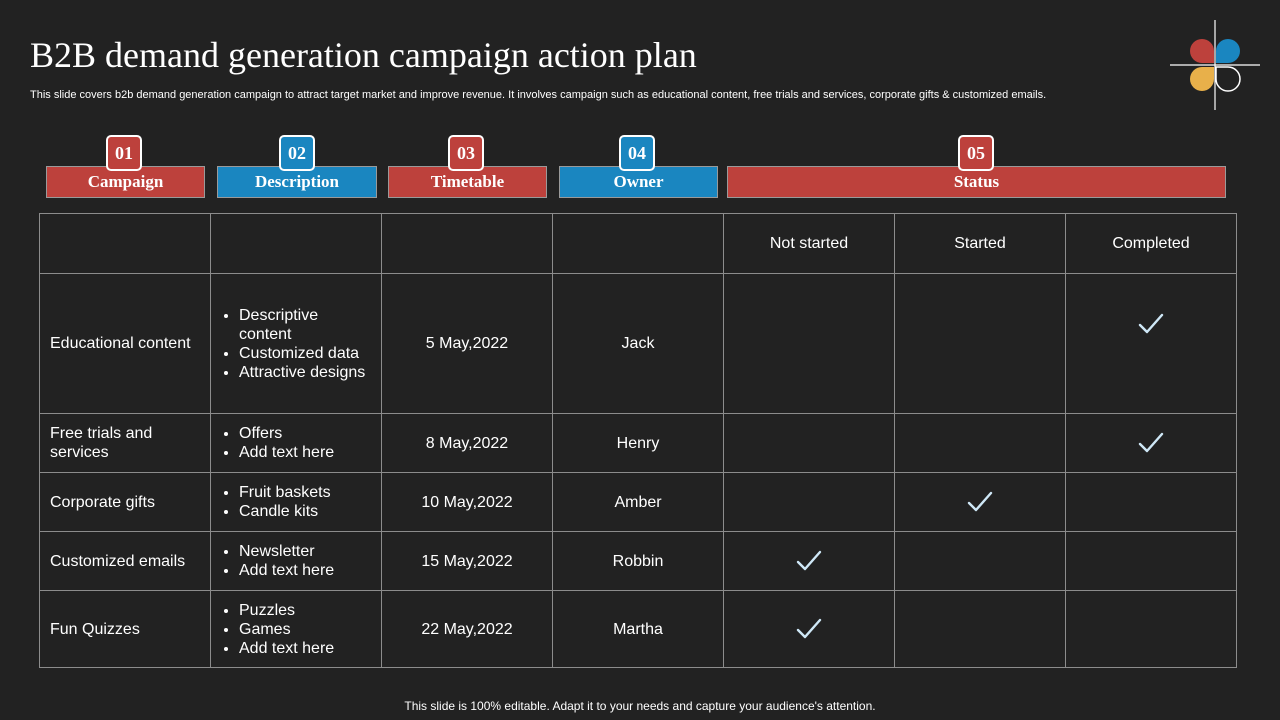 This screenshot has width=1280, height=720. Describe the element at coordinates (305, 629) in the screenshot. I see `description-item: Games` at that location.